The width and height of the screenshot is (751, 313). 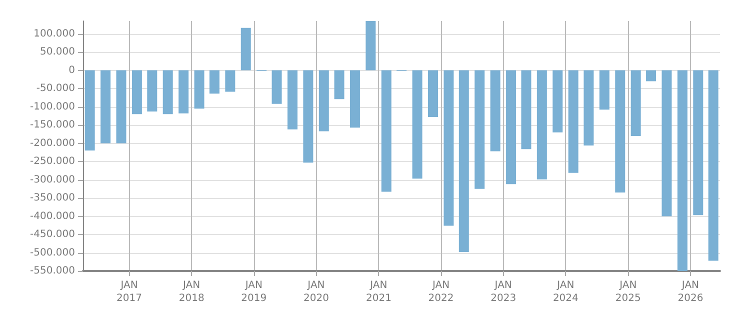 What do you see at coordinates (52, 271) in the screenshot?
I see `y-tick-label: -550.000` at bounding box center [52, 271].